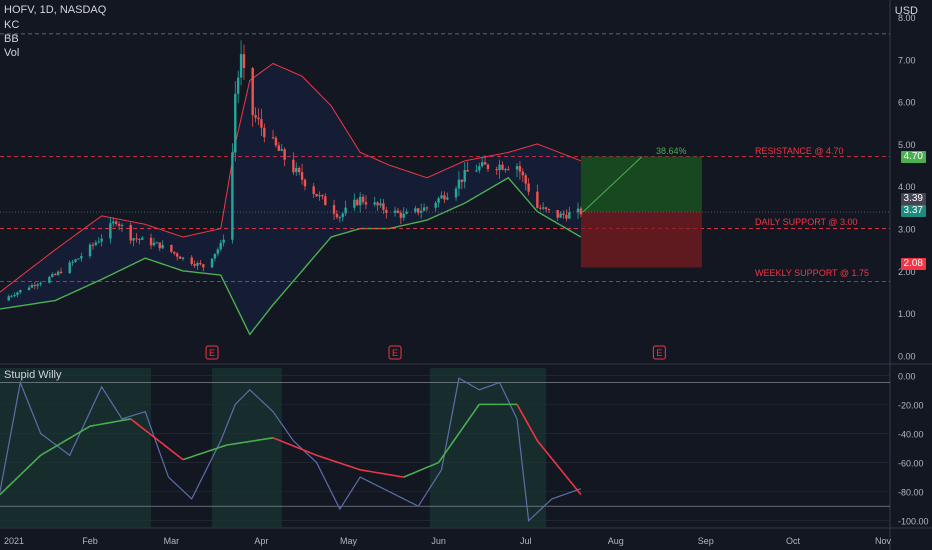  Describe the element at coordinates (526, 541) in the screenshot. I see `time-tick-label: Jul` at that location.